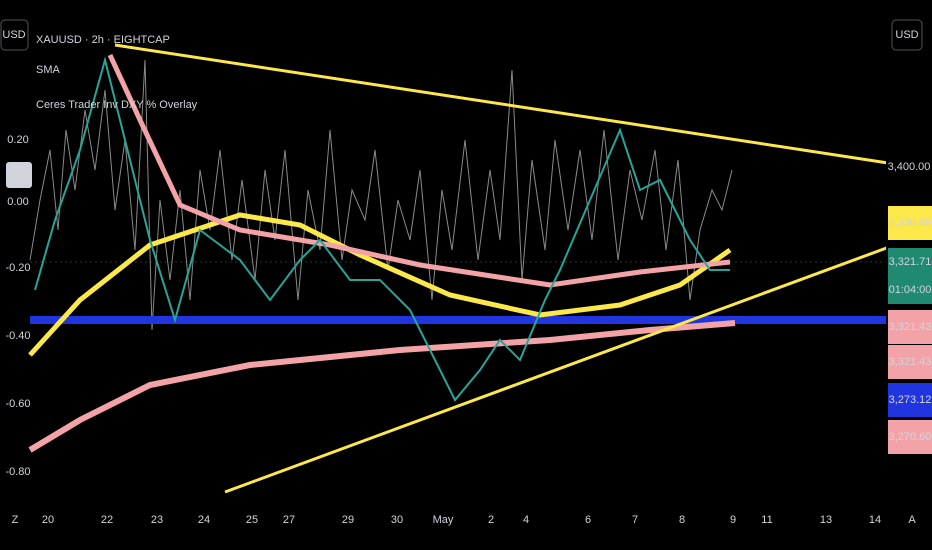  Describe the element at coordinates (48, 520) in the screenshot. I see `time-label: 20` at that location.